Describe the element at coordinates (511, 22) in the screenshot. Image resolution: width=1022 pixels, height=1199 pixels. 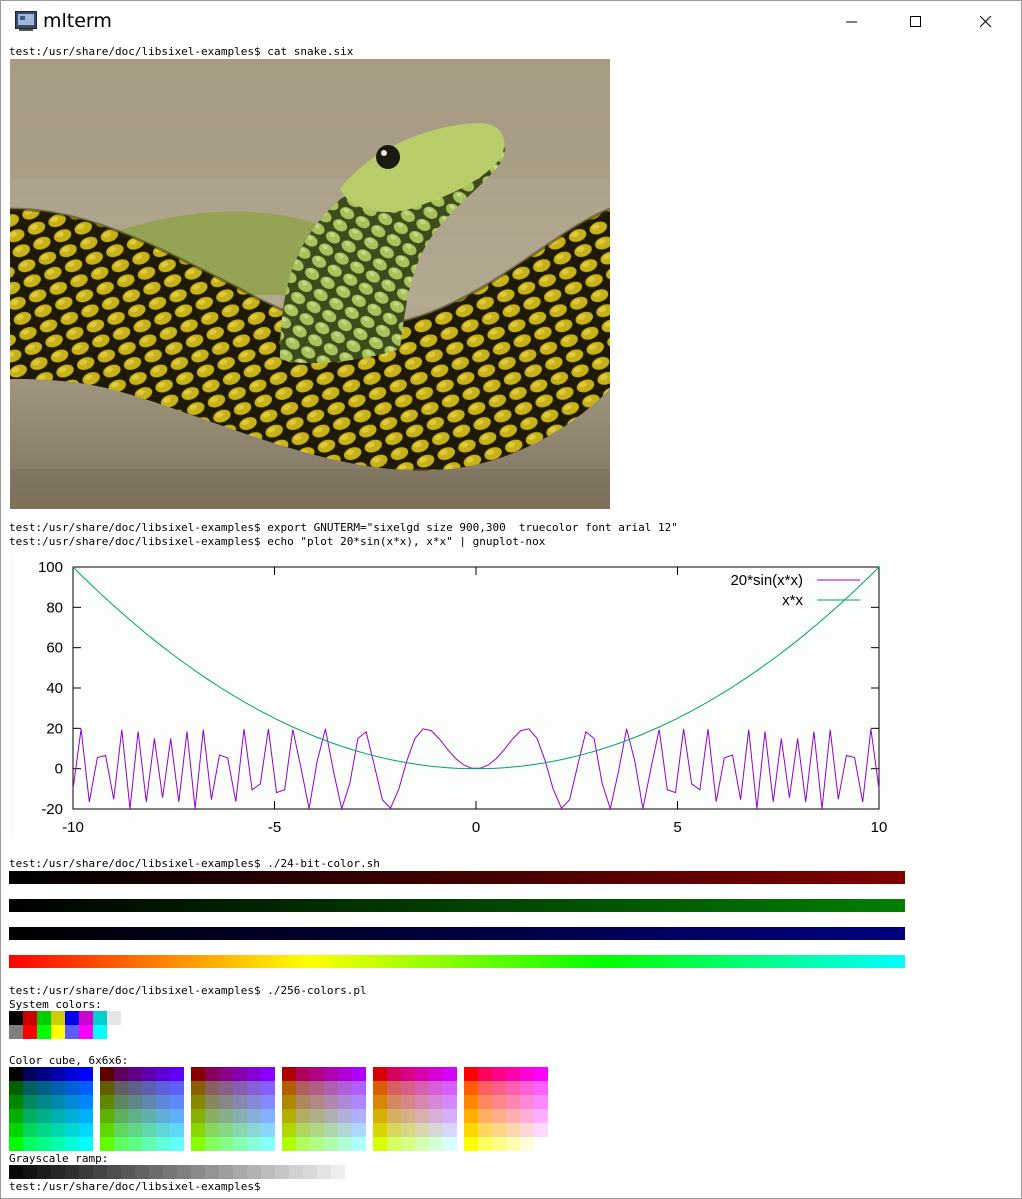
I see `title-bar: mlterm` at that location.